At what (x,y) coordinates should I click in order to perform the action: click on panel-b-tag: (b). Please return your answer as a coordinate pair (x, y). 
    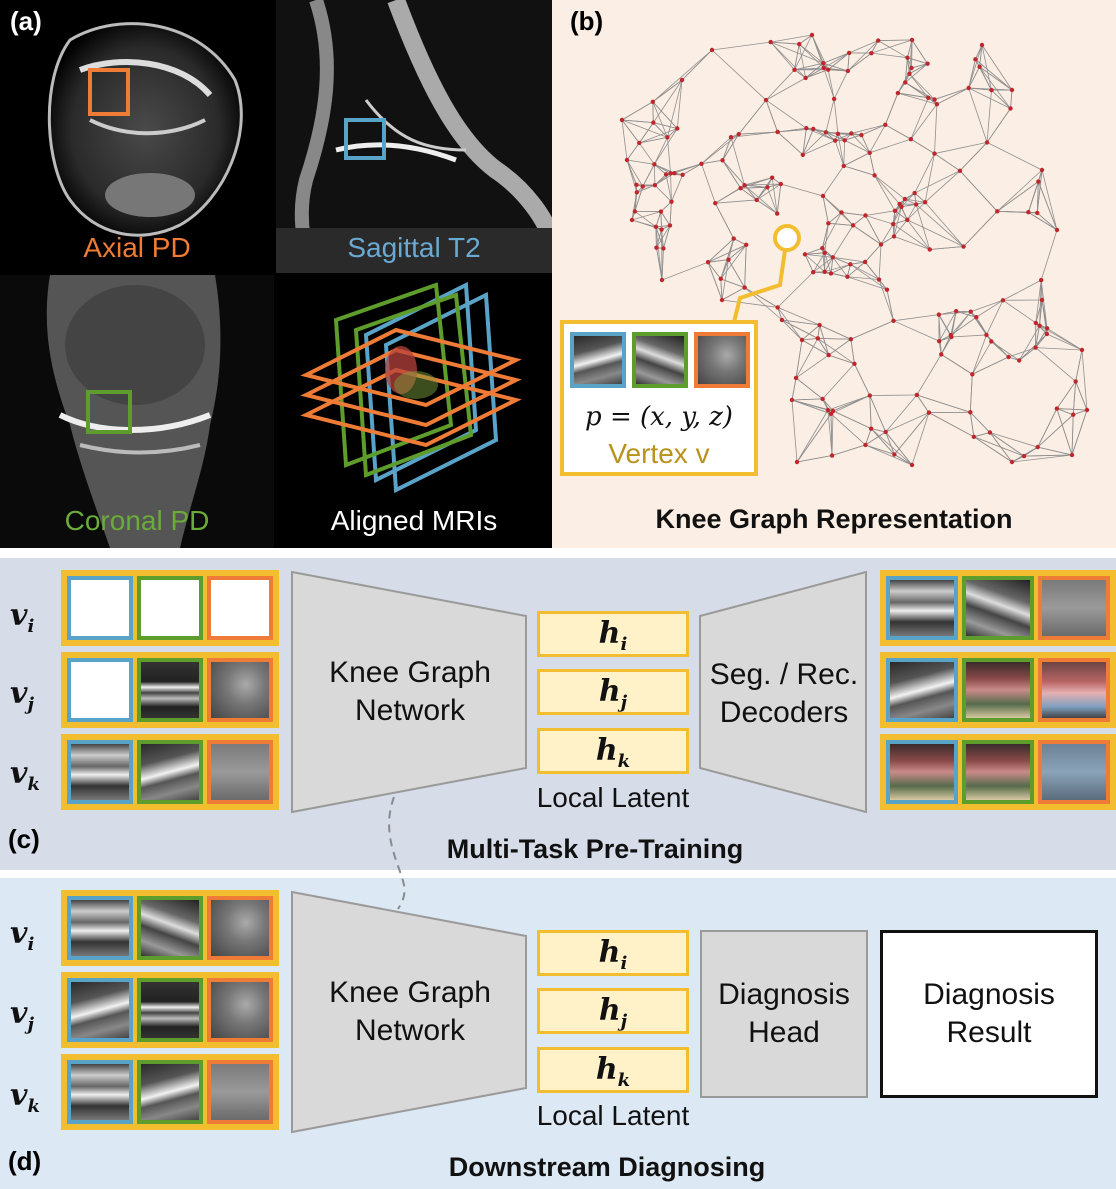
    Looking at the image, I should click on (587, 21).